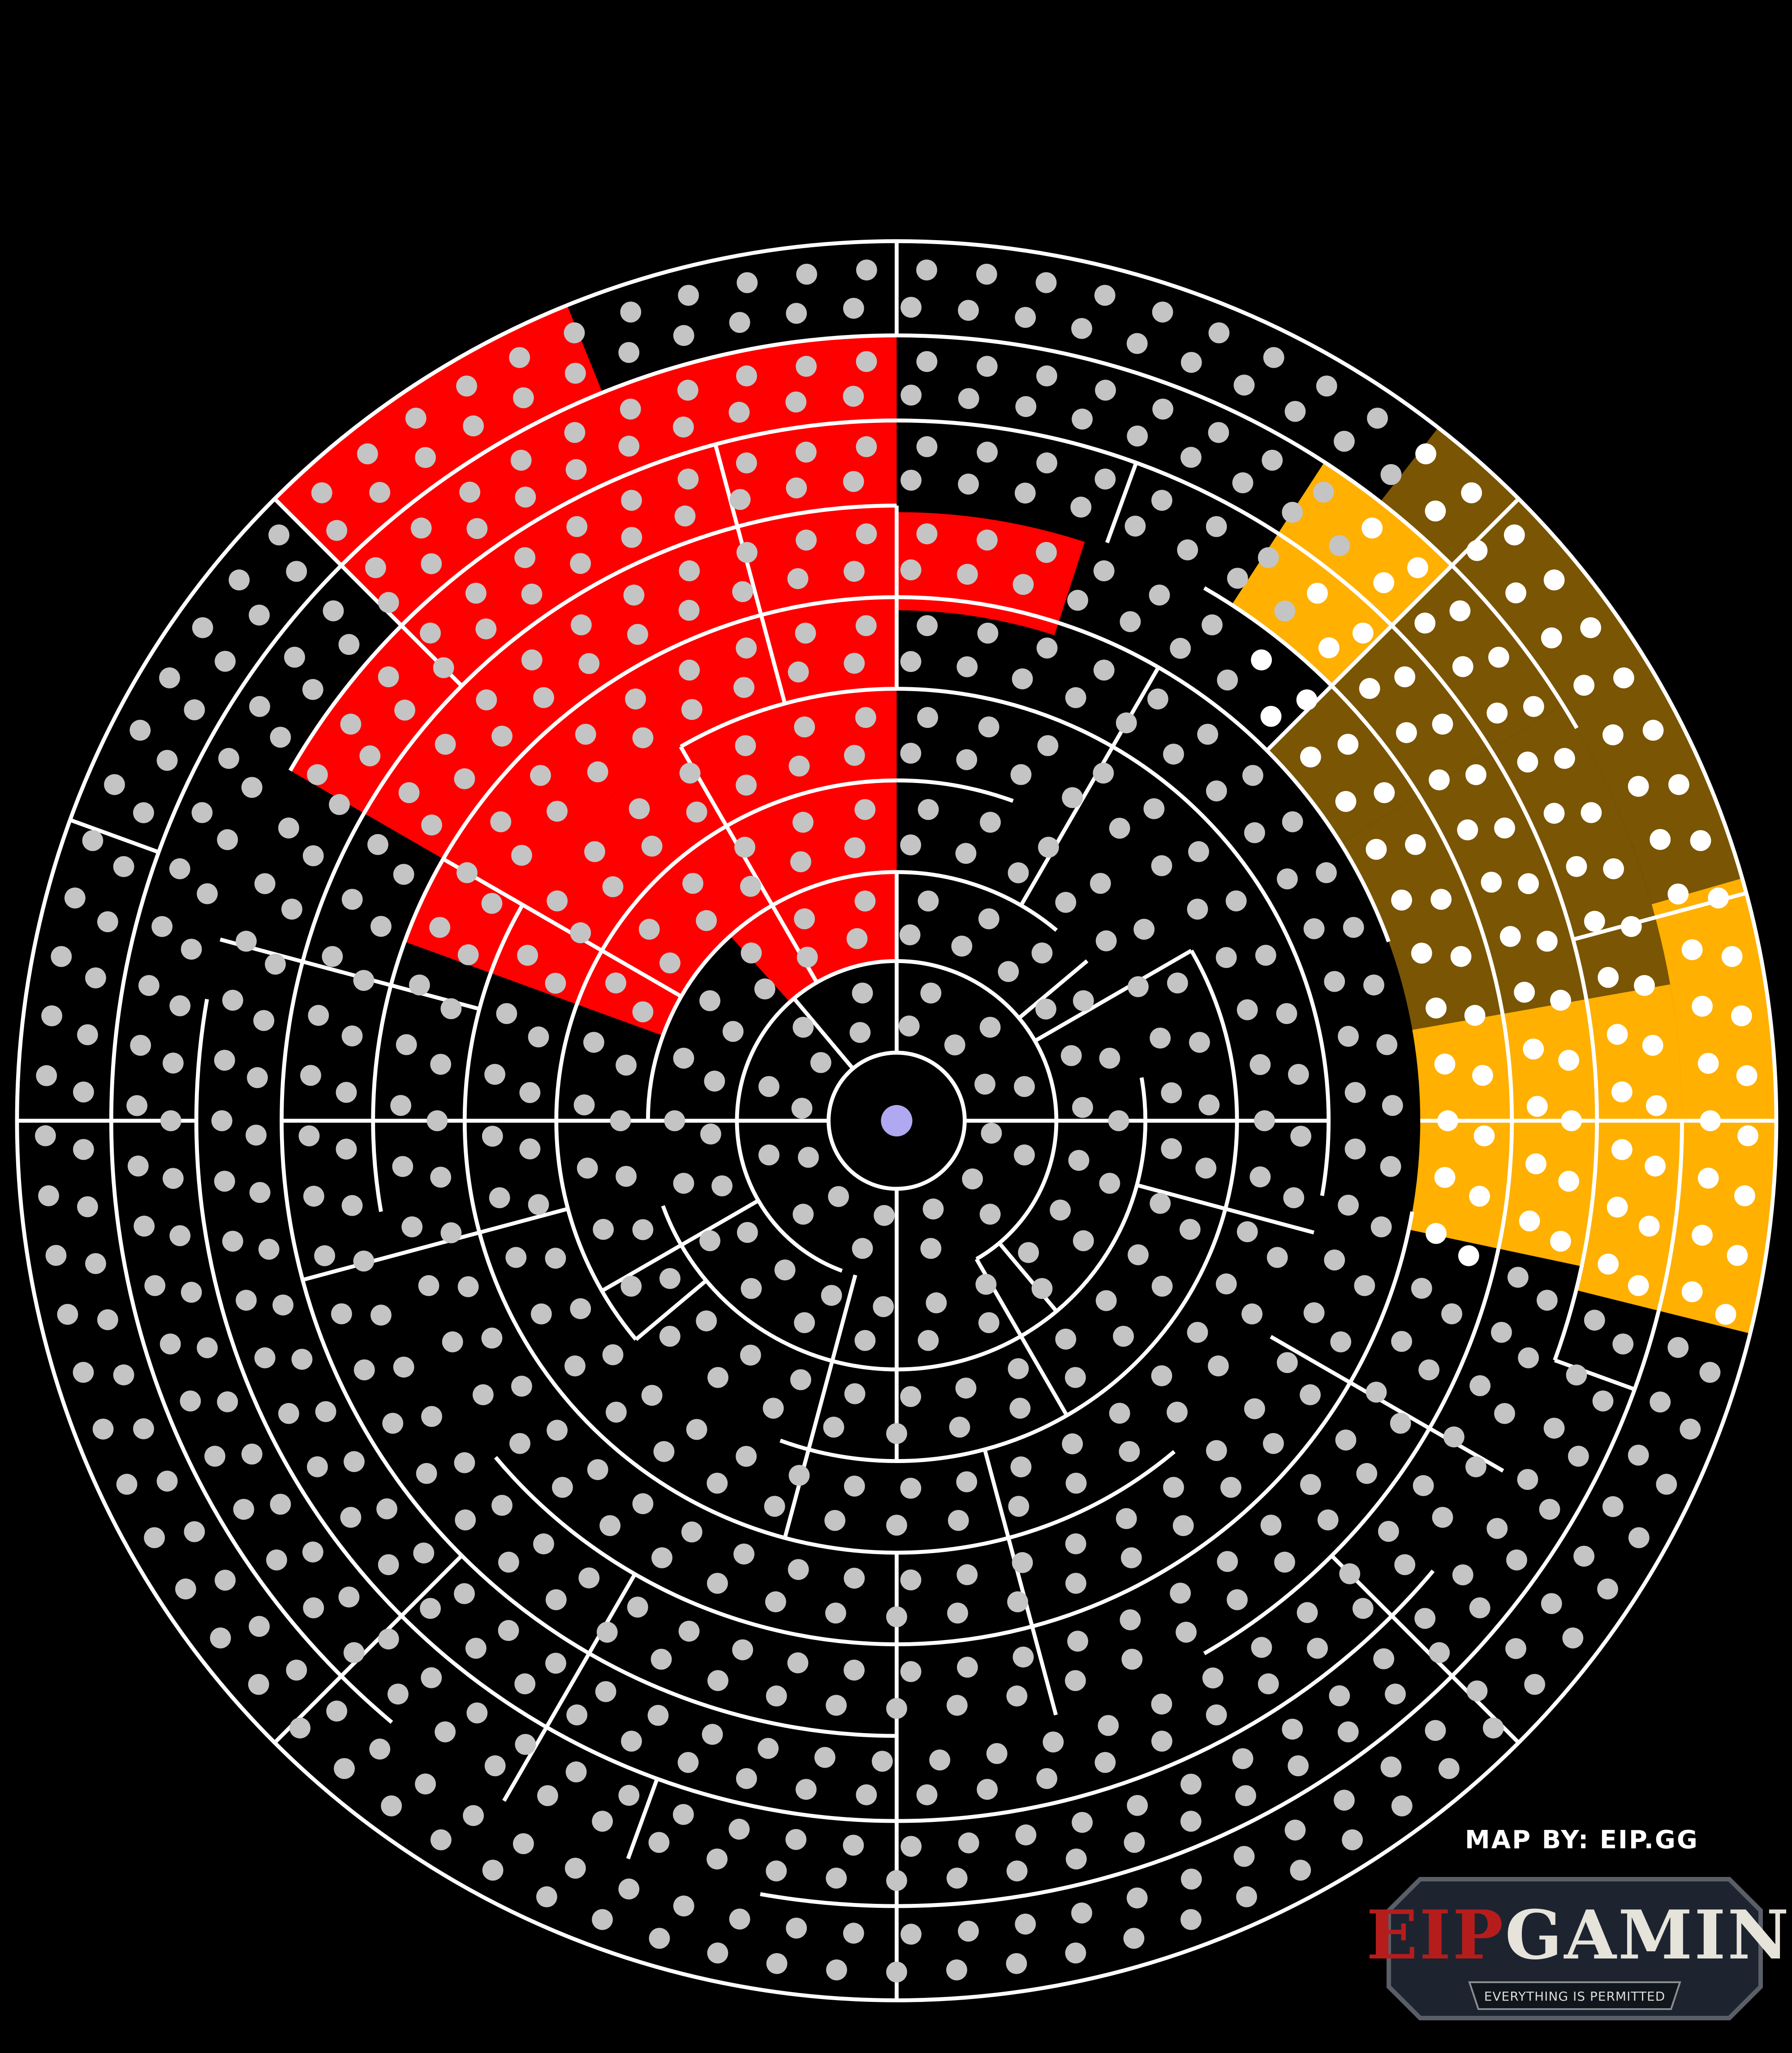 Image resolution: width=1792 pixels, height=2053 pixels. What do you see at coordinates (1579, 1935) in the screenshot?
I see `logo-wordmark: EIPGAMING` at bounding box center [1579, 1935].